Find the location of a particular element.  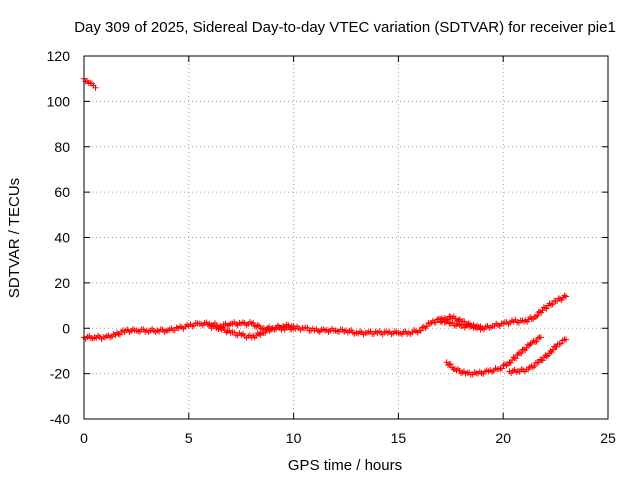

x-tick-label: 10 is located at coordinates (294, 438).